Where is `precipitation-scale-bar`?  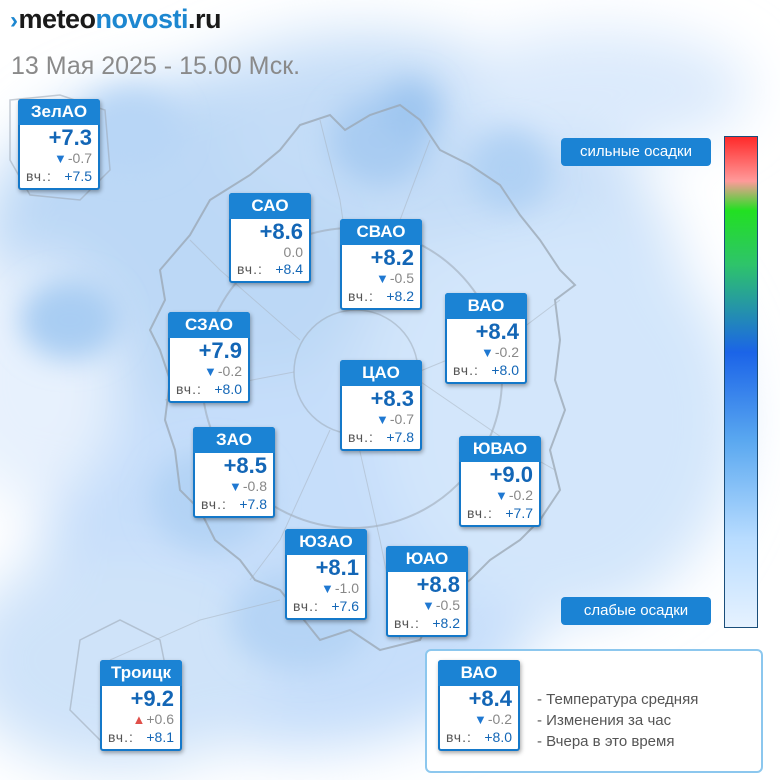 precipitation-scale-bar is located at coordinates (741, 382).